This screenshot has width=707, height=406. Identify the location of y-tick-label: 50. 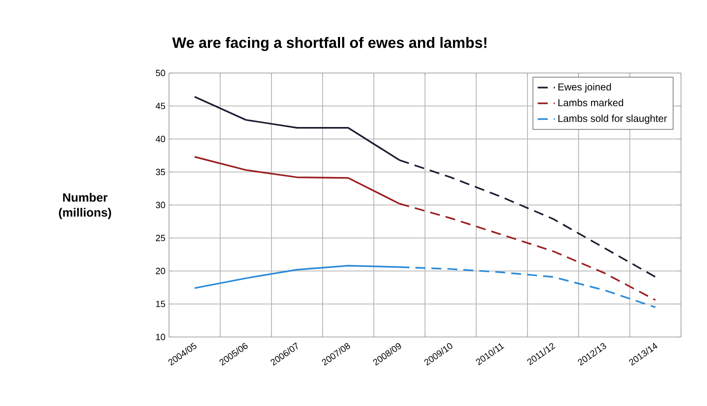
(161, 73).